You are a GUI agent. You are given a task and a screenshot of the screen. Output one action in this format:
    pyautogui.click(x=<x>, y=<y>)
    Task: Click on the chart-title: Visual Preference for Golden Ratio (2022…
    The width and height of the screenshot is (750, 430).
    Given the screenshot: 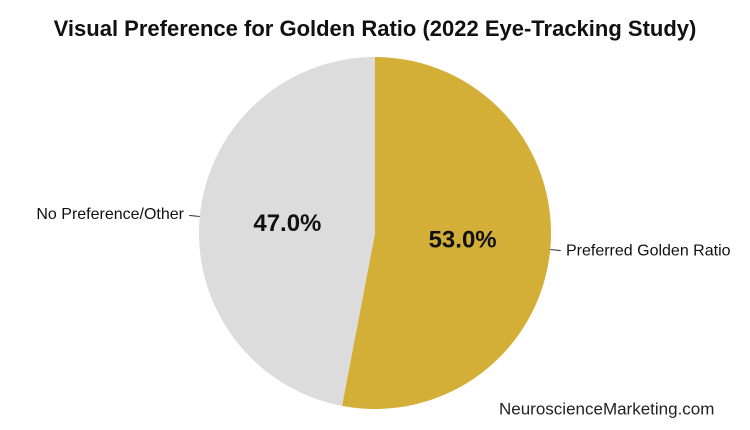 What is the action you would take?
    pyautogui.click(x=375, y=28)
    